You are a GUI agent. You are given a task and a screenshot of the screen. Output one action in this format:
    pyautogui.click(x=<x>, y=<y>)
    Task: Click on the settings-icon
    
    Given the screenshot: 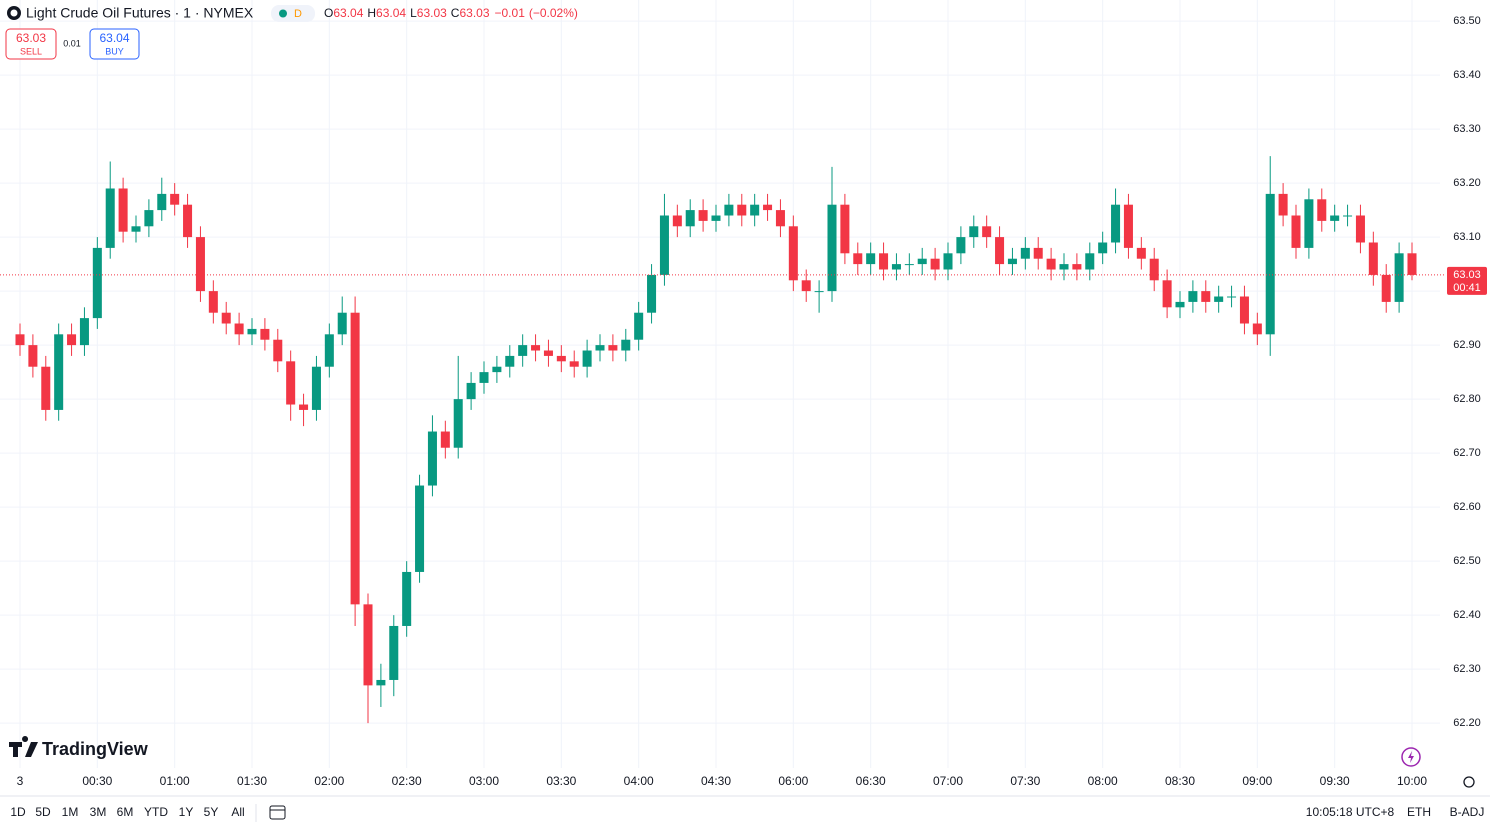 What is the action you would take?
    pyautogui.click(x=1469, y=782)
    